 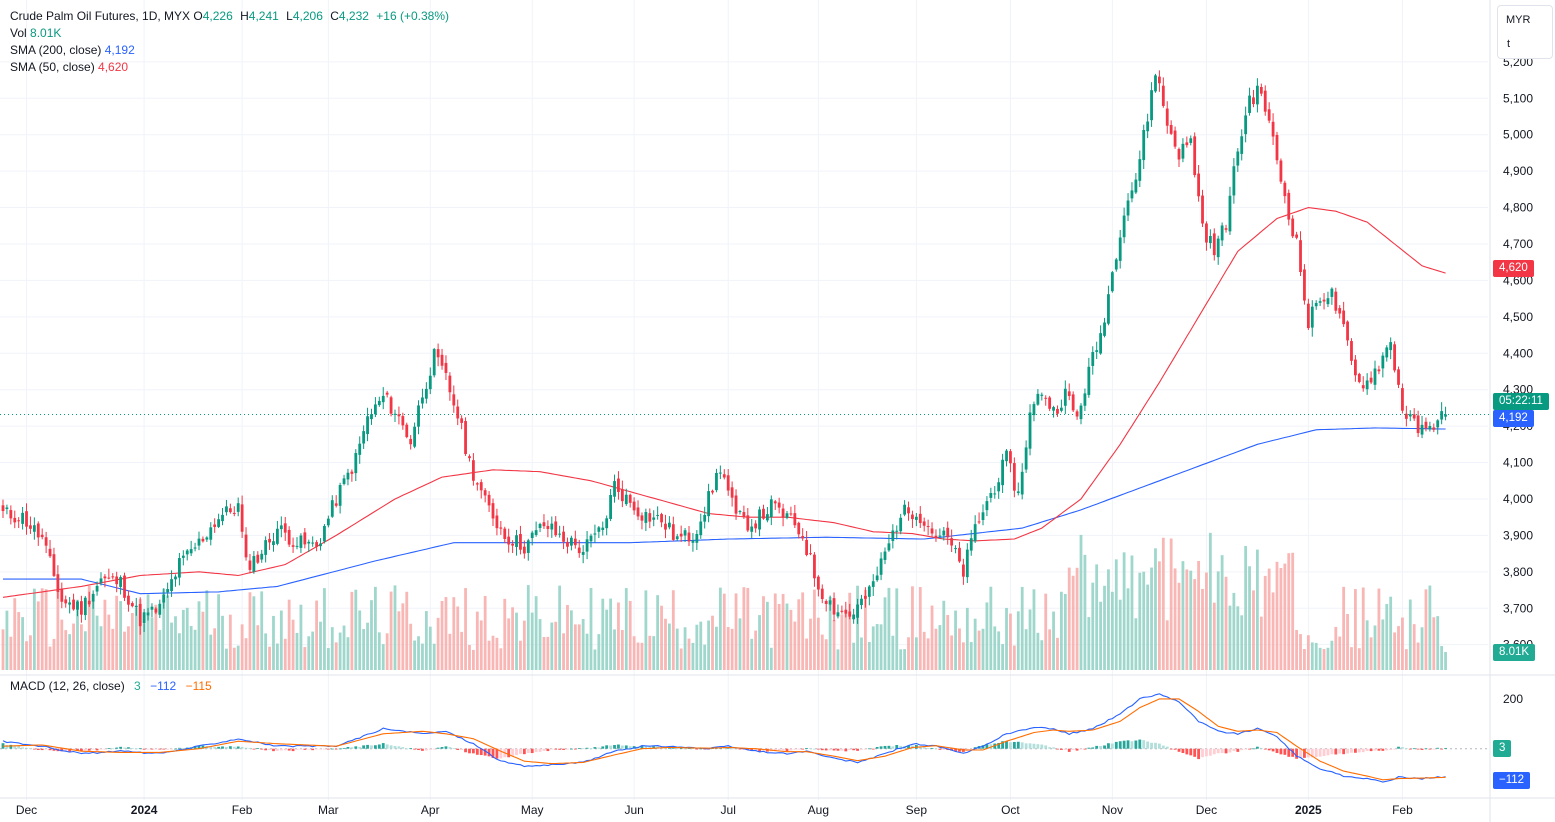 I want to click on unit-label: t, so click(x=1509, y=44).